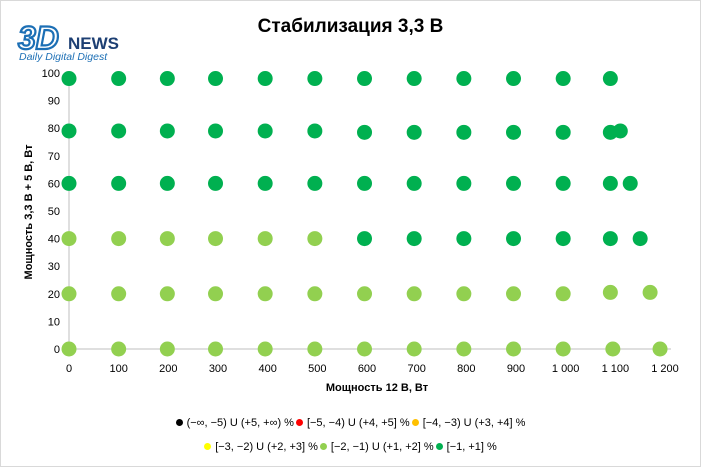 This screenshot has height=467, width=701. What do you see at coordinates (54, 157) in the screenshot?
I see `y-tick-label: 70` at bounding box center [54, 157].